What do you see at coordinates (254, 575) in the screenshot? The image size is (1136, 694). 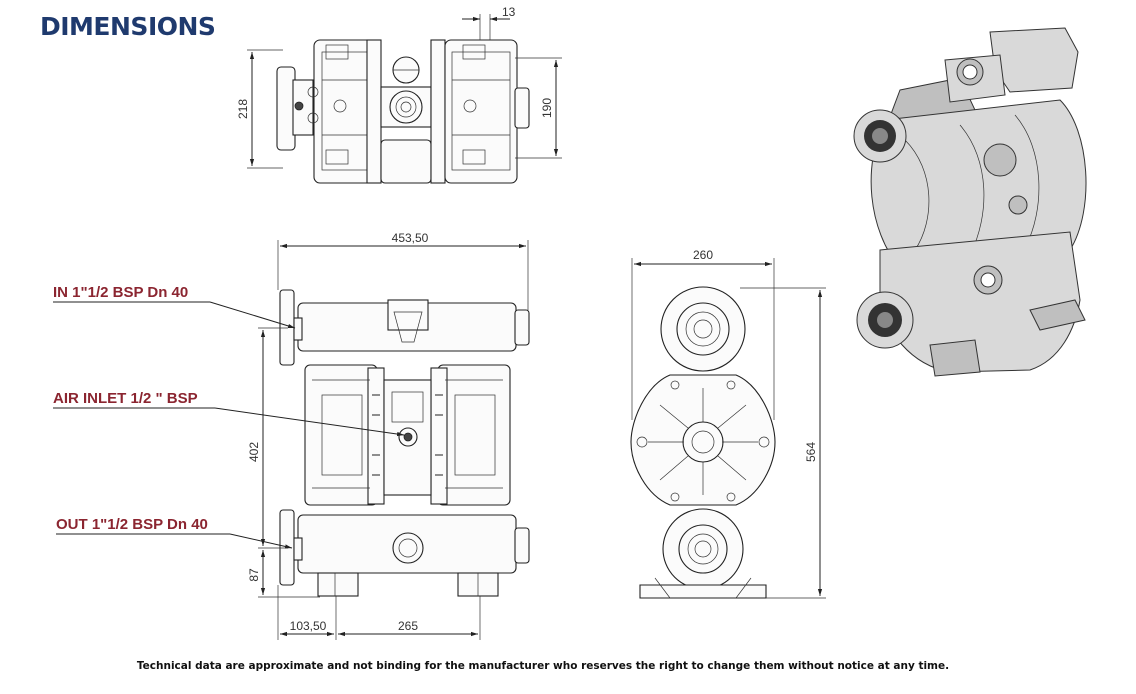 I see `dim-87: 87` at bounding box center [254, 575].